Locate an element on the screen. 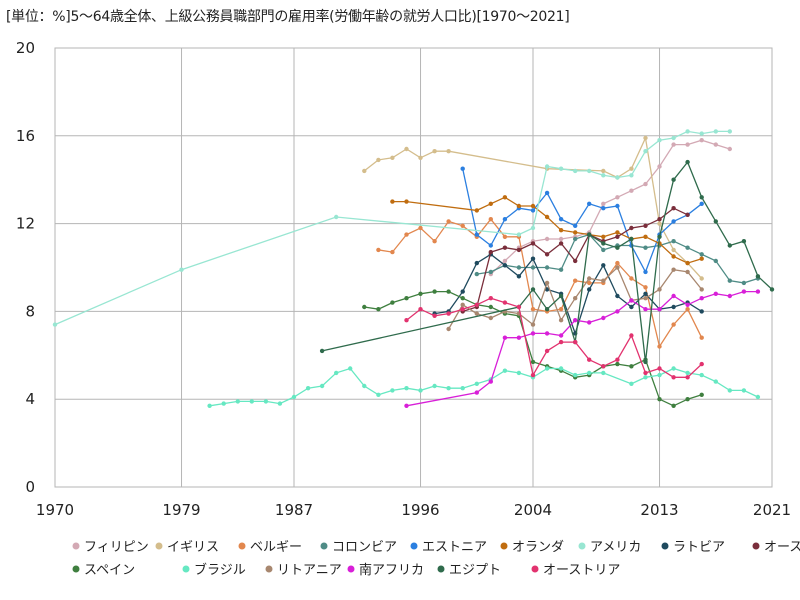 This screenshot has height=600, width=800. legend-item: 南アフリカ is located at coordinates (385, 570).